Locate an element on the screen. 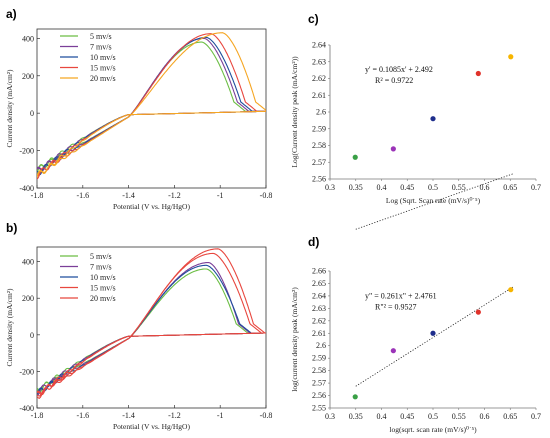 The height and width of the screenshot is (438, 550). series-line-7-mv-s is located at coordinates (151, 104).